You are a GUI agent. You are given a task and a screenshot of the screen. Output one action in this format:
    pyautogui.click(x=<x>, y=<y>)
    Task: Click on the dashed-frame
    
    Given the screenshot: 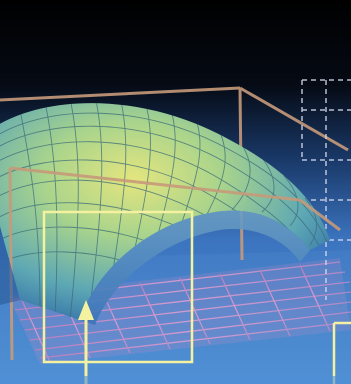 What is the action you would take?
    pyautogui.click(x=326, y=189)
    